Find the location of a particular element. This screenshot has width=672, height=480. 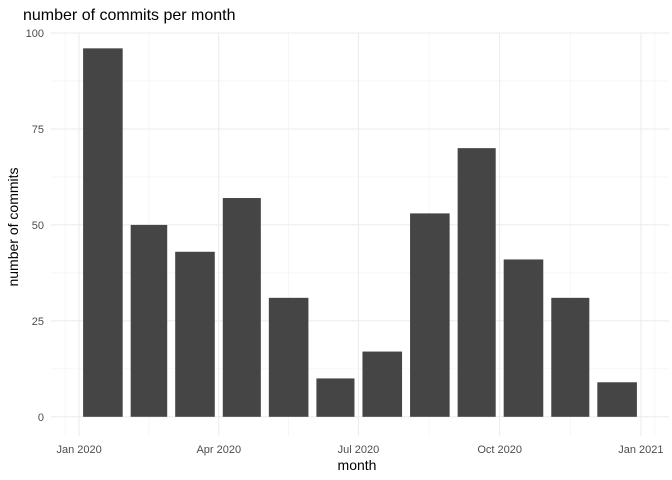

y-tick-label: 0 is located at coordinates (41, 418).